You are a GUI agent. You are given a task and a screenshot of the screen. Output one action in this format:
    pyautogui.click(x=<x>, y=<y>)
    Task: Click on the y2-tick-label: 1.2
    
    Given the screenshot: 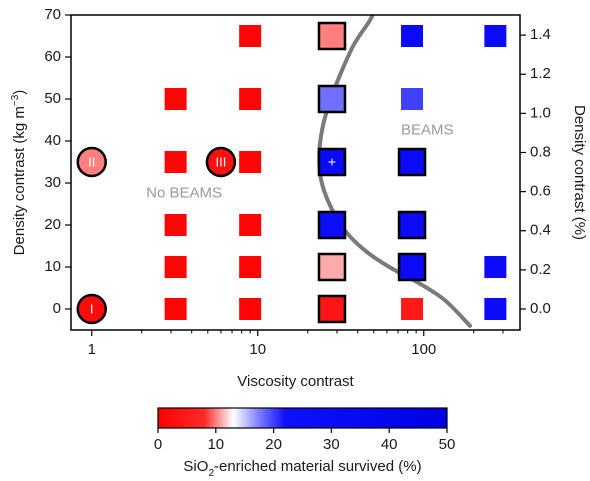 What is the action you would take?
    pyautogui.click(x=540, y=73)
    